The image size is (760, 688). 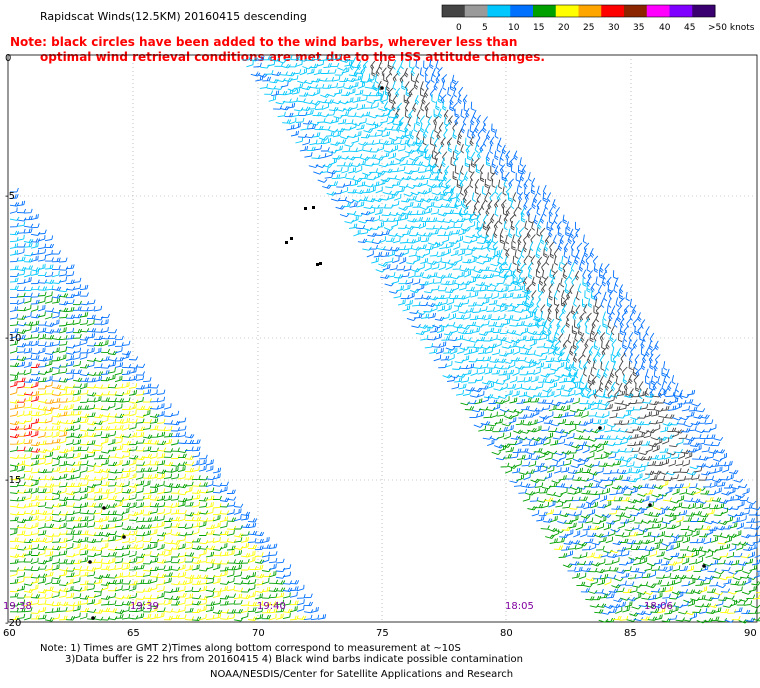 What do you see at coordinates (538, 28) in the screenshot?
I see `colorbar-label: 15` at bounding box center [538, 28].